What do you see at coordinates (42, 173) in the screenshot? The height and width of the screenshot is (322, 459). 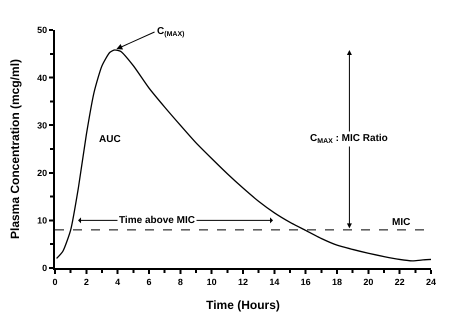 I see `y-tick-label: 20` at bounding box center [42, 173].